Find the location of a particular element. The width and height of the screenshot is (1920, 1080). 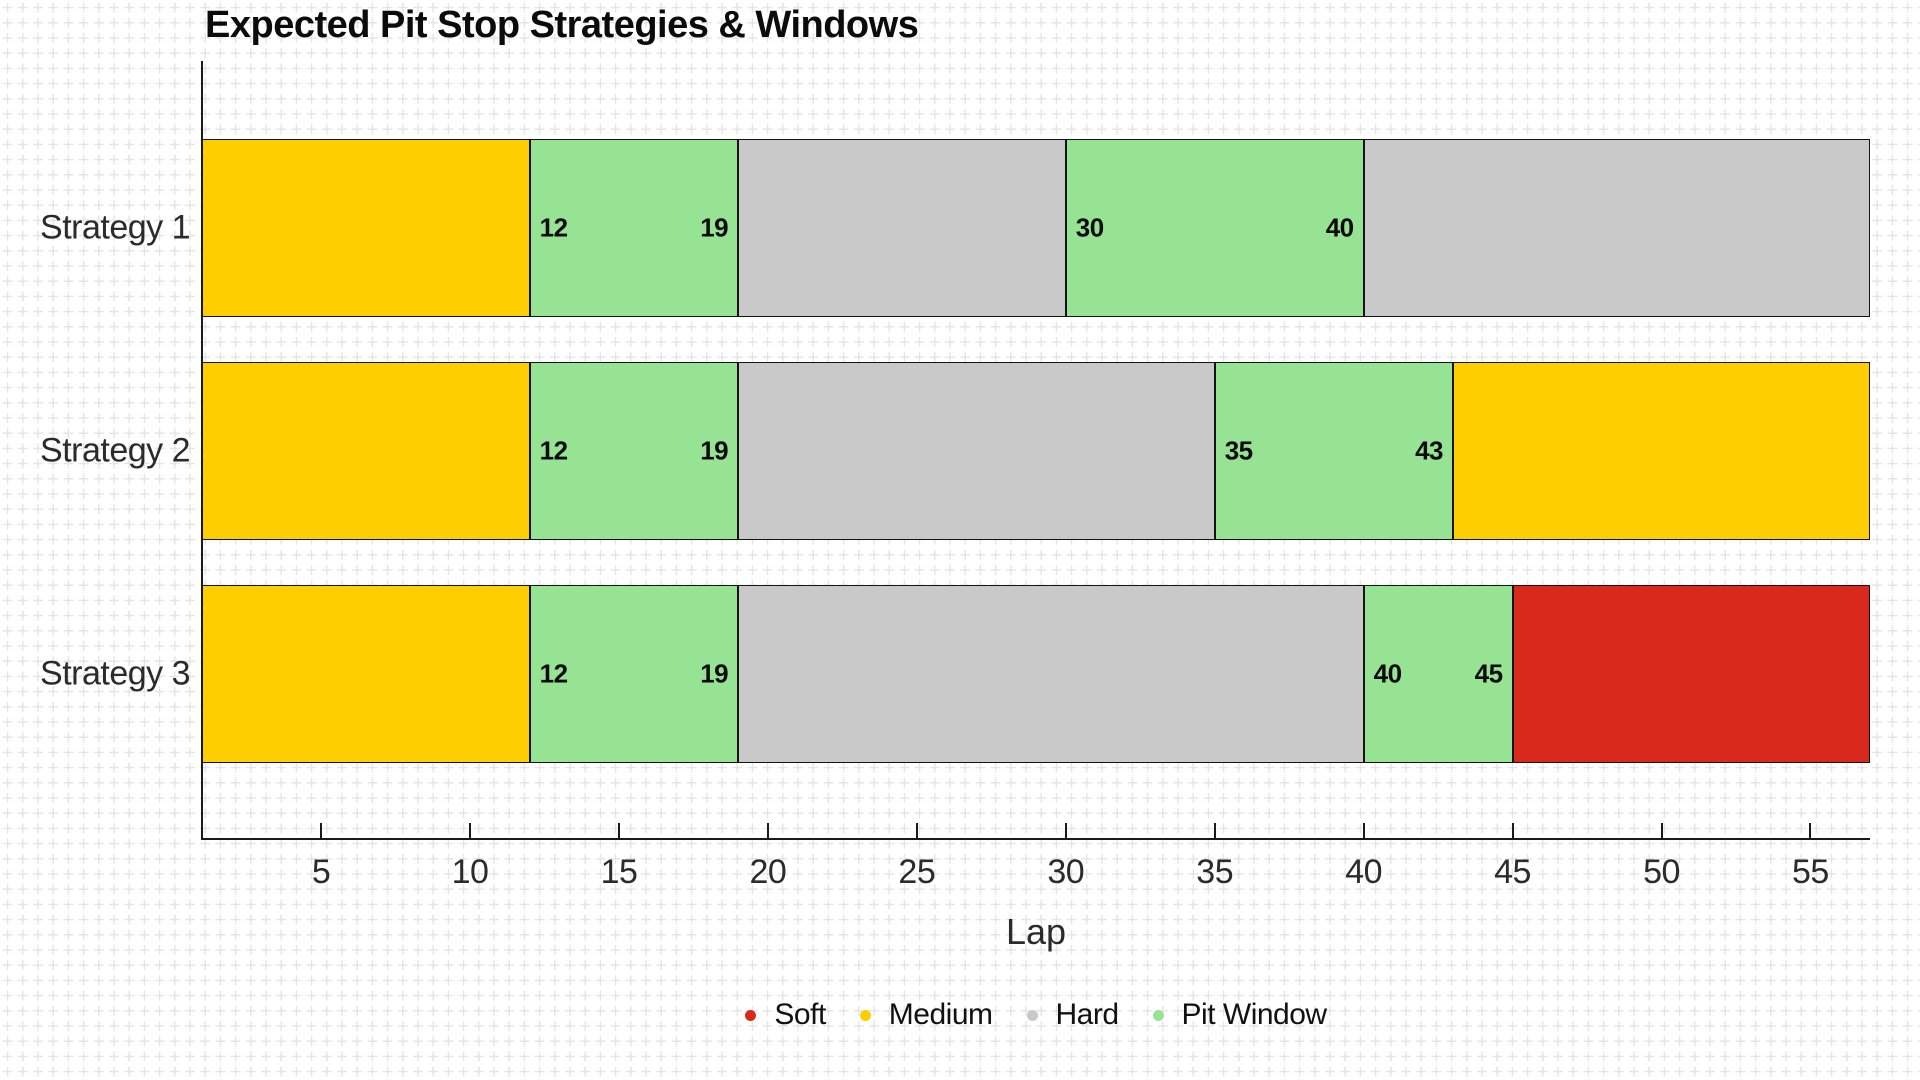

x-tick-label: 30 is located at coordinates (1066, 872).